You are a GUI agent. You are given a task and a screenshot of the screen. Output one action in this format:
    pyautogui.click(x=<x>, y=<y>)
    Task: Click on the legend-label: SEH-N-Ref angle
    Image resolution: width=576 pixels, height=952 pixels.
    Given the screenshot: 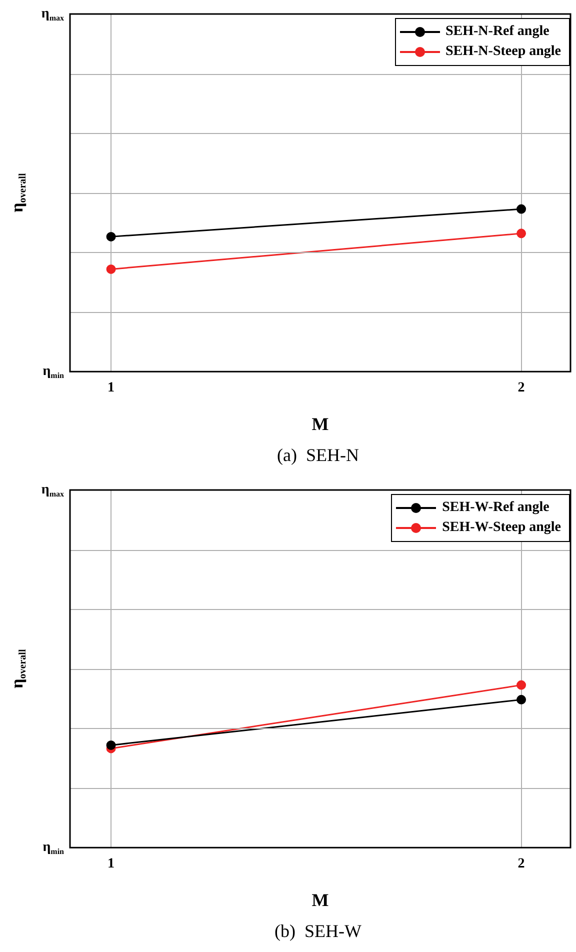 What is the action you would take?
    pyautogui.click(x=498, y=32)
    